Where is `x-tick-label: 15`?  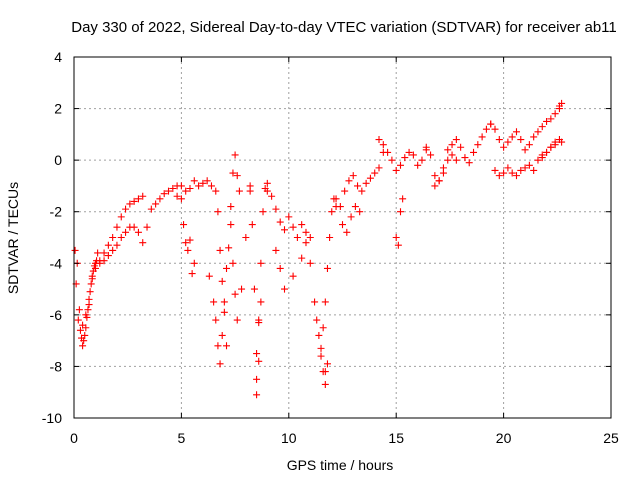
x-tick-label: 15 is located at coordinates (396, 438).